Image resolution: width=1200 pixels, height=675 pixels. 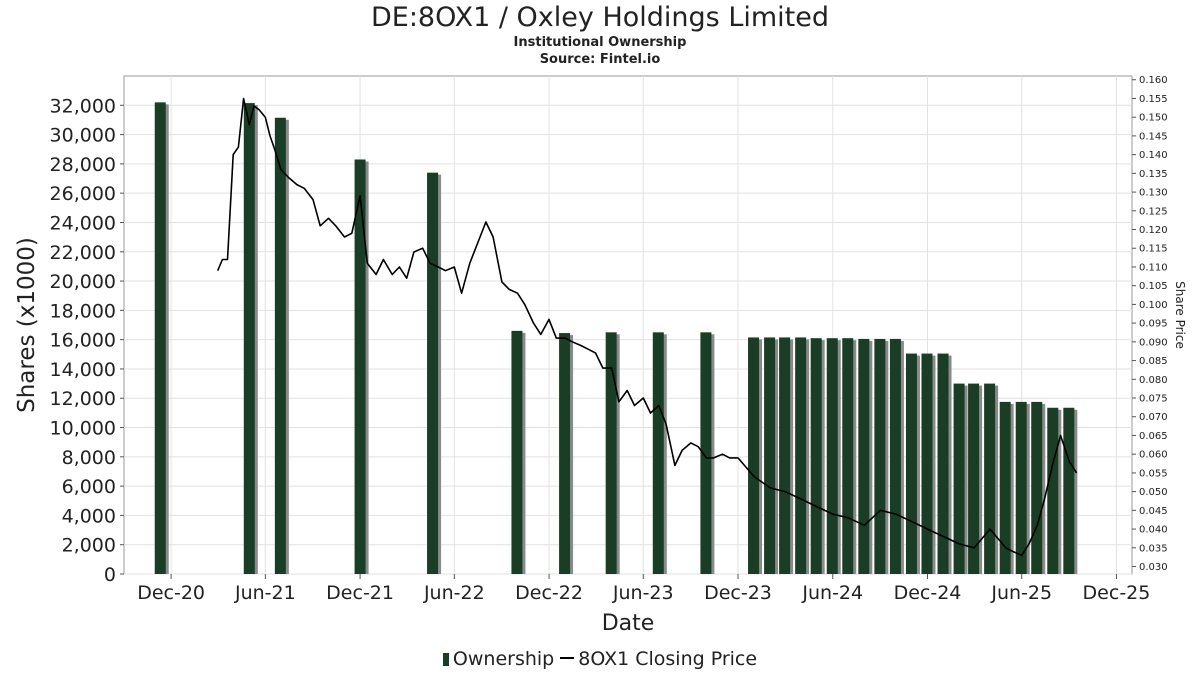 I want to click on legend-ownership-swatch, so click(x=445, y=659).